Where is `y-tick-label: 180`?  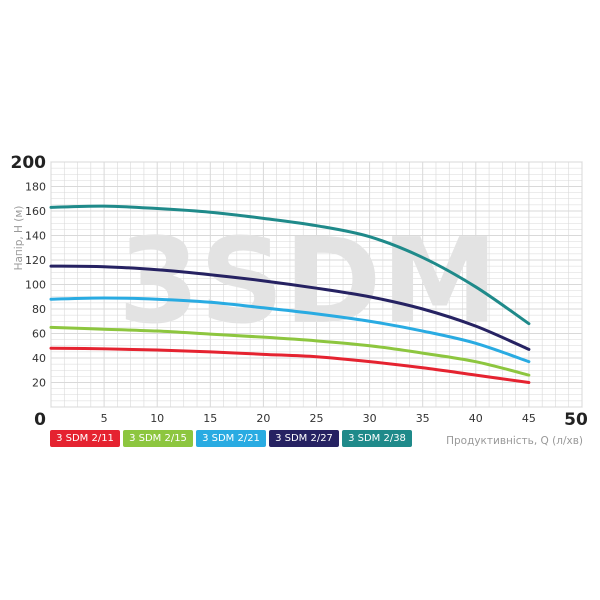 y-tick-label: 180 is located at coordinates (35, 187).